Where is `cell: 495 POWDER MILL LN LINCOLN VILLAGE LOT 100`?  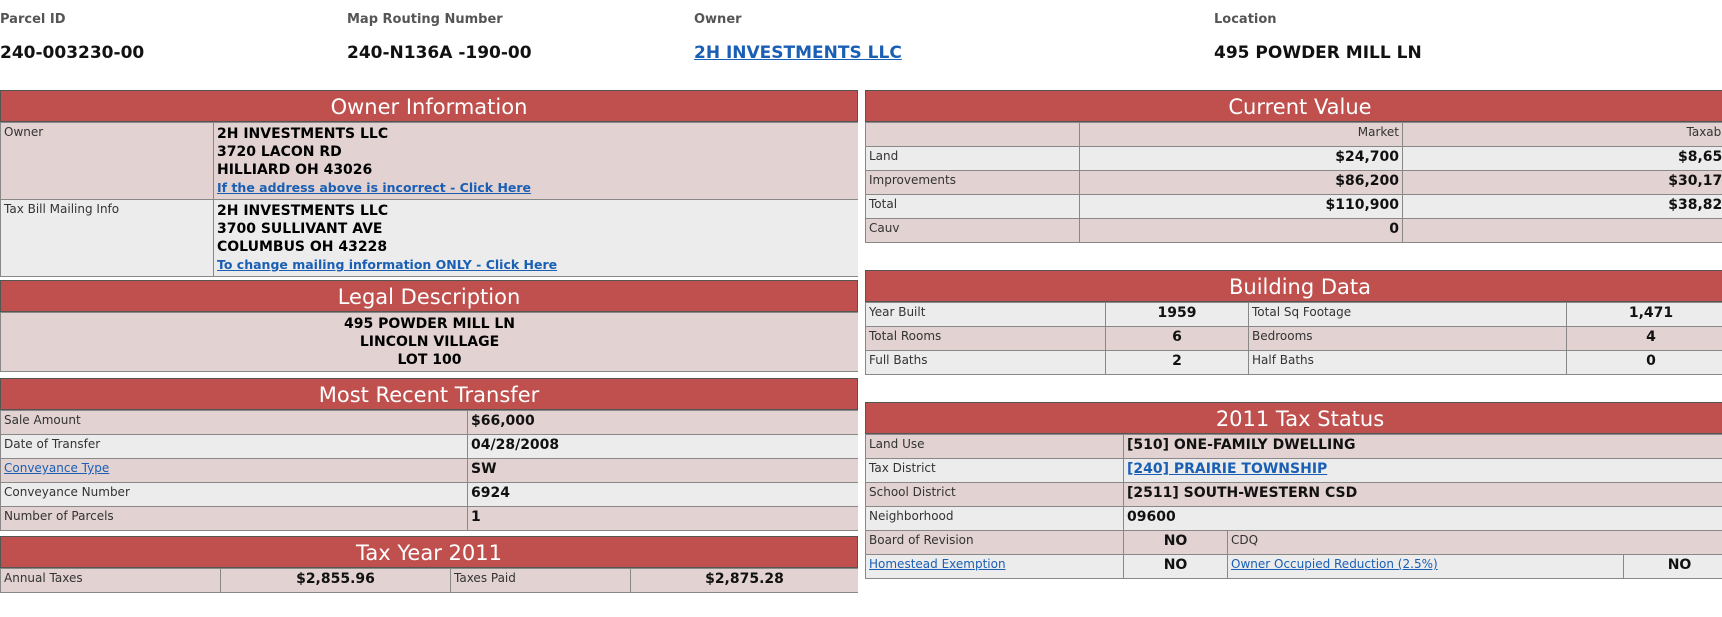 cell: 495 POWDER MILL LN LINCOLN VILLAGE LOT 100 is located at coordinates (429, 342).